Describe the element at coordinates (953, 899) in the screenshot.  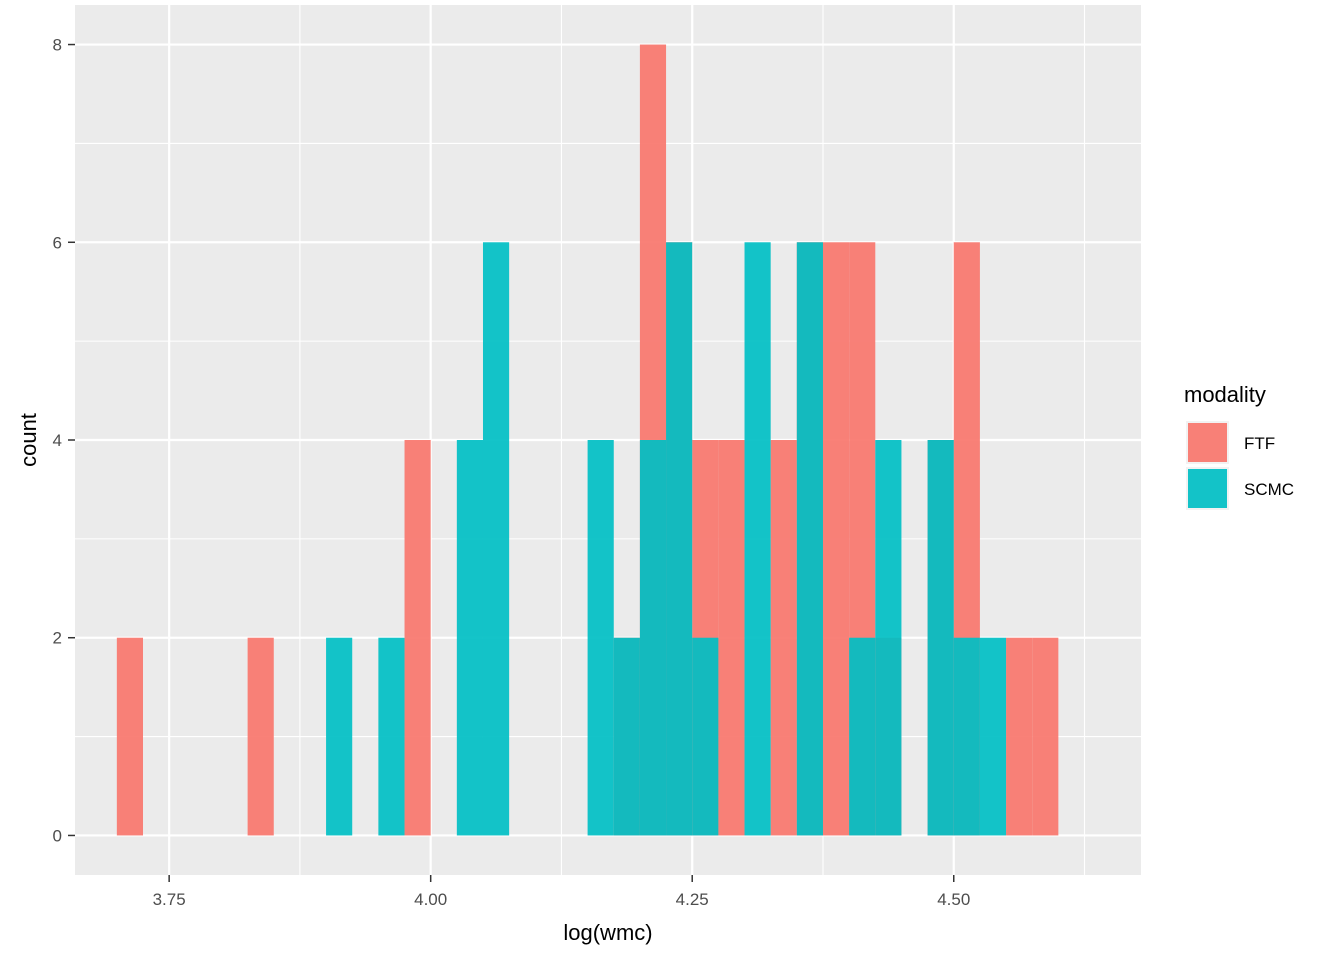
I see `x-tick-label: 4.50` at that location.